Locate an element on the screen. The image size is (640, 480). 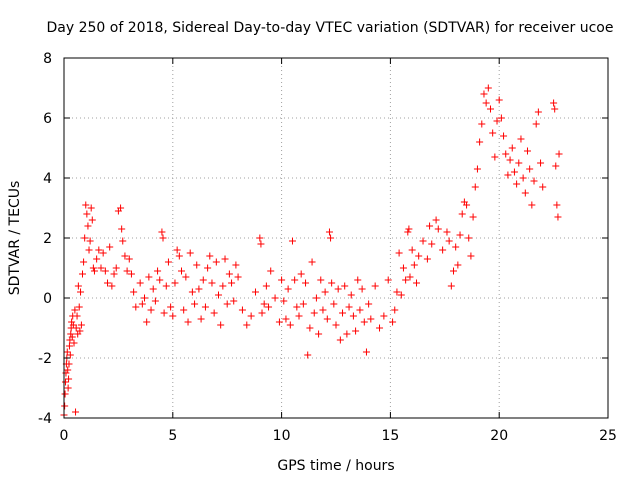
y-tick-label: -4 is located at coordinates (45, 419).